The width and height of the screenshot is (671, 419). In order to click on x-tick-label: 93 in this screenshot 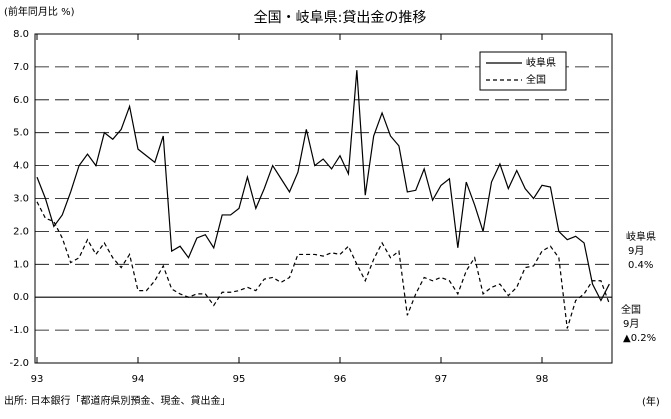, I will do `click(37, 379)`.